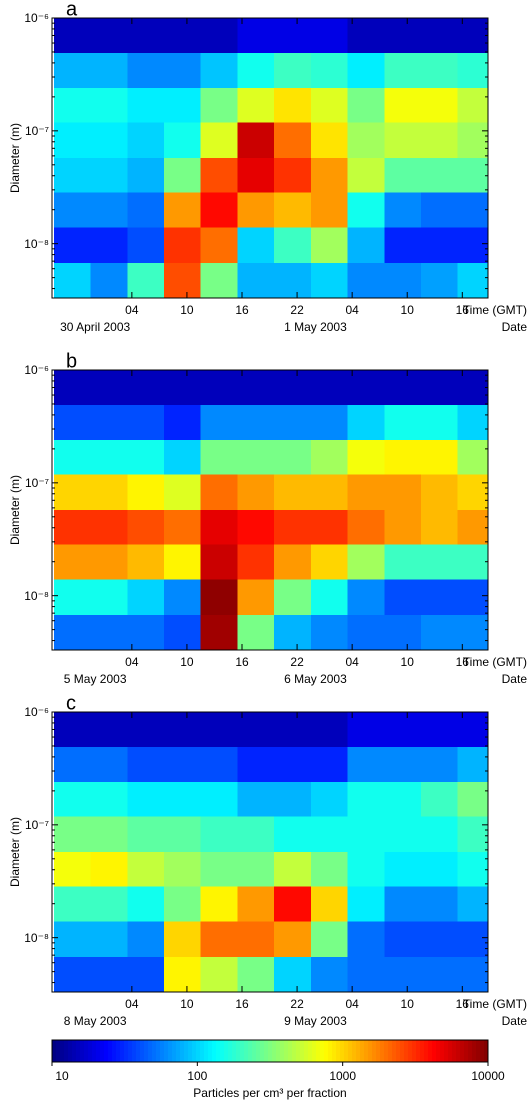  Describe the element at coordinates (515, 679) in the screenshot. I see `date-axis-label: Date` at that location.